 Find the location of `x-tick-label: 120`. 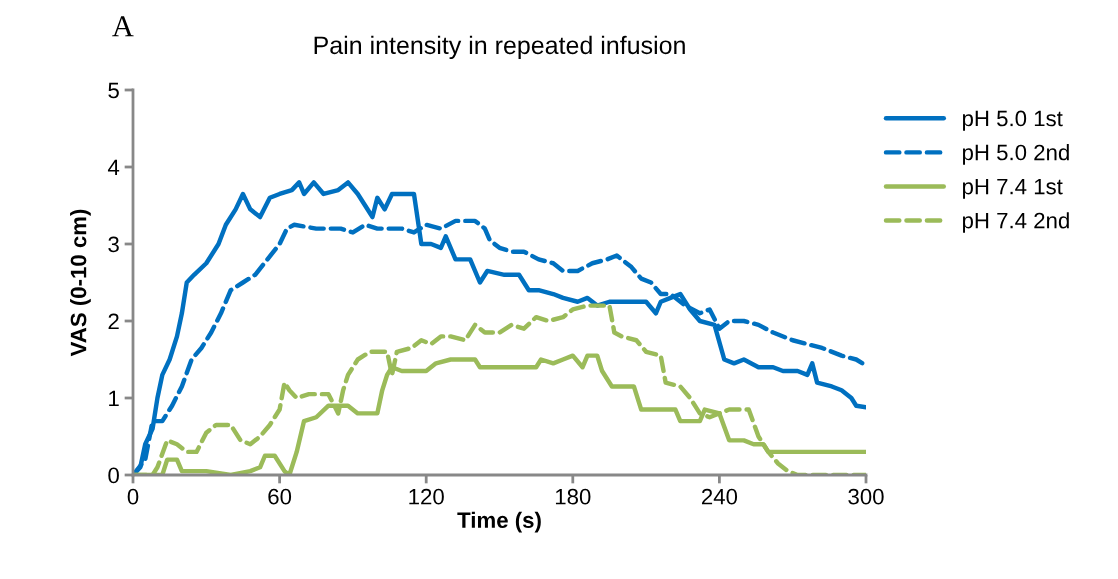

x-tick-label: 120 is located at coordinates (426, 496).